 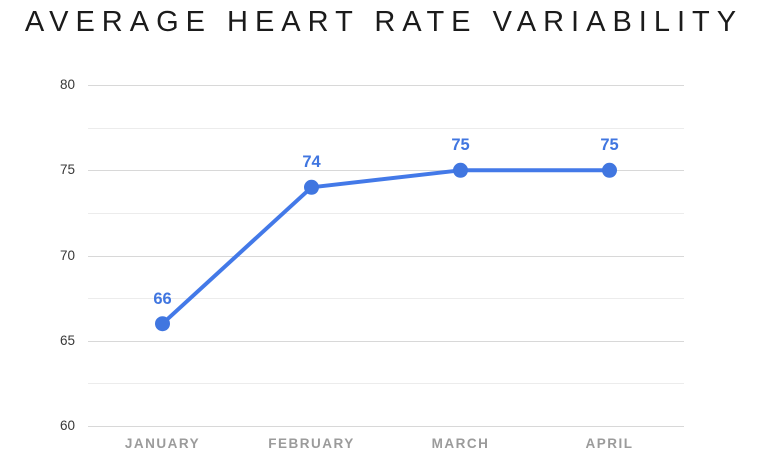 What do you see at coordinates (311, 162) in the screenshot?
I see `data-point-label: 74` at bounding box center [311, 162].